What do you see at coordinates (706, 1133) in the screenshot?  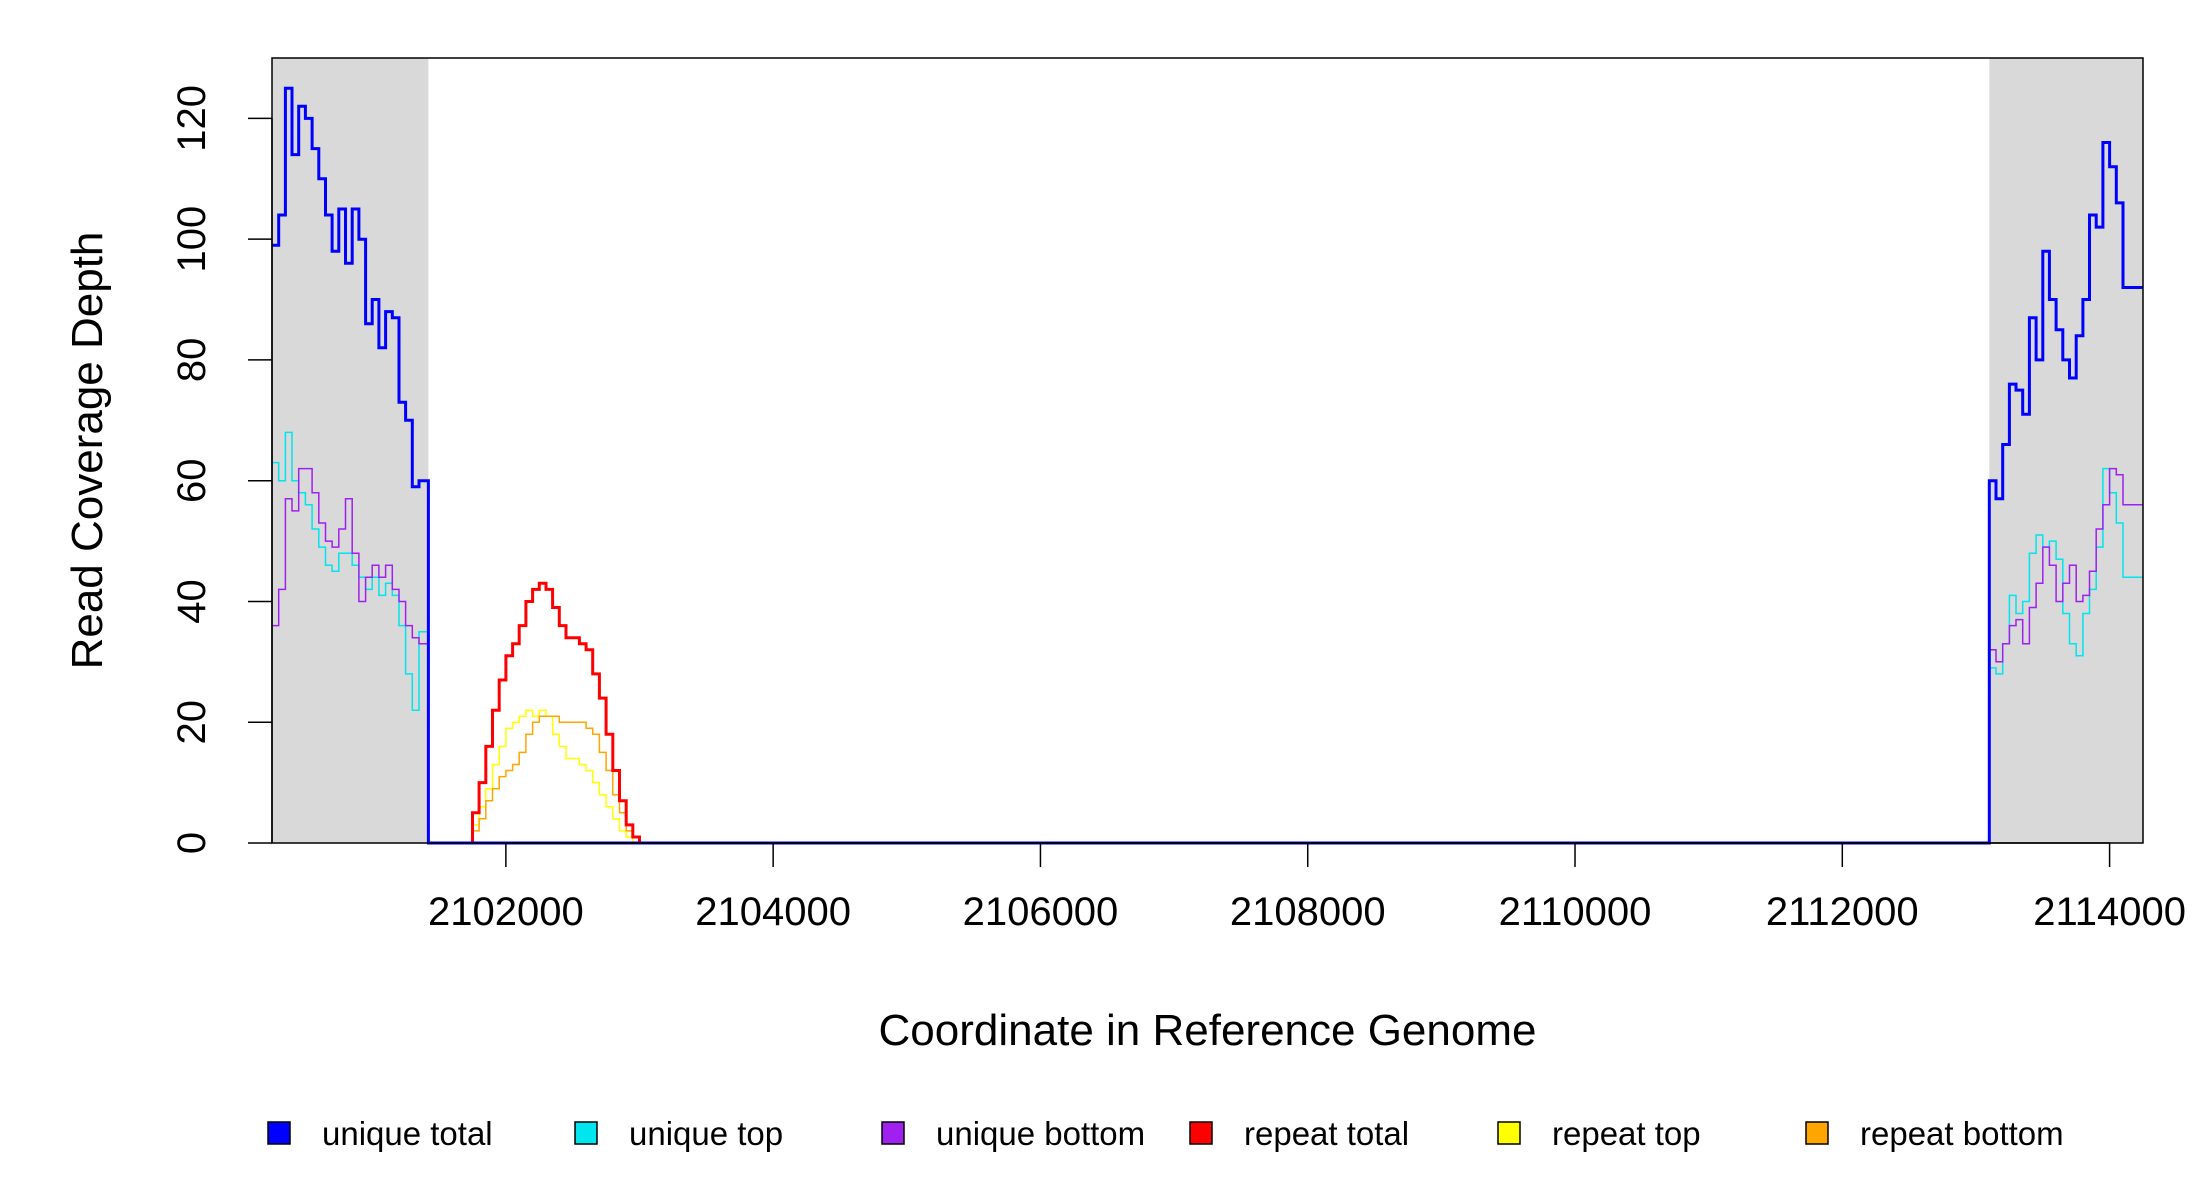 I see `legend-label-unique-top: unique top` at bounding box center [706, 1133].